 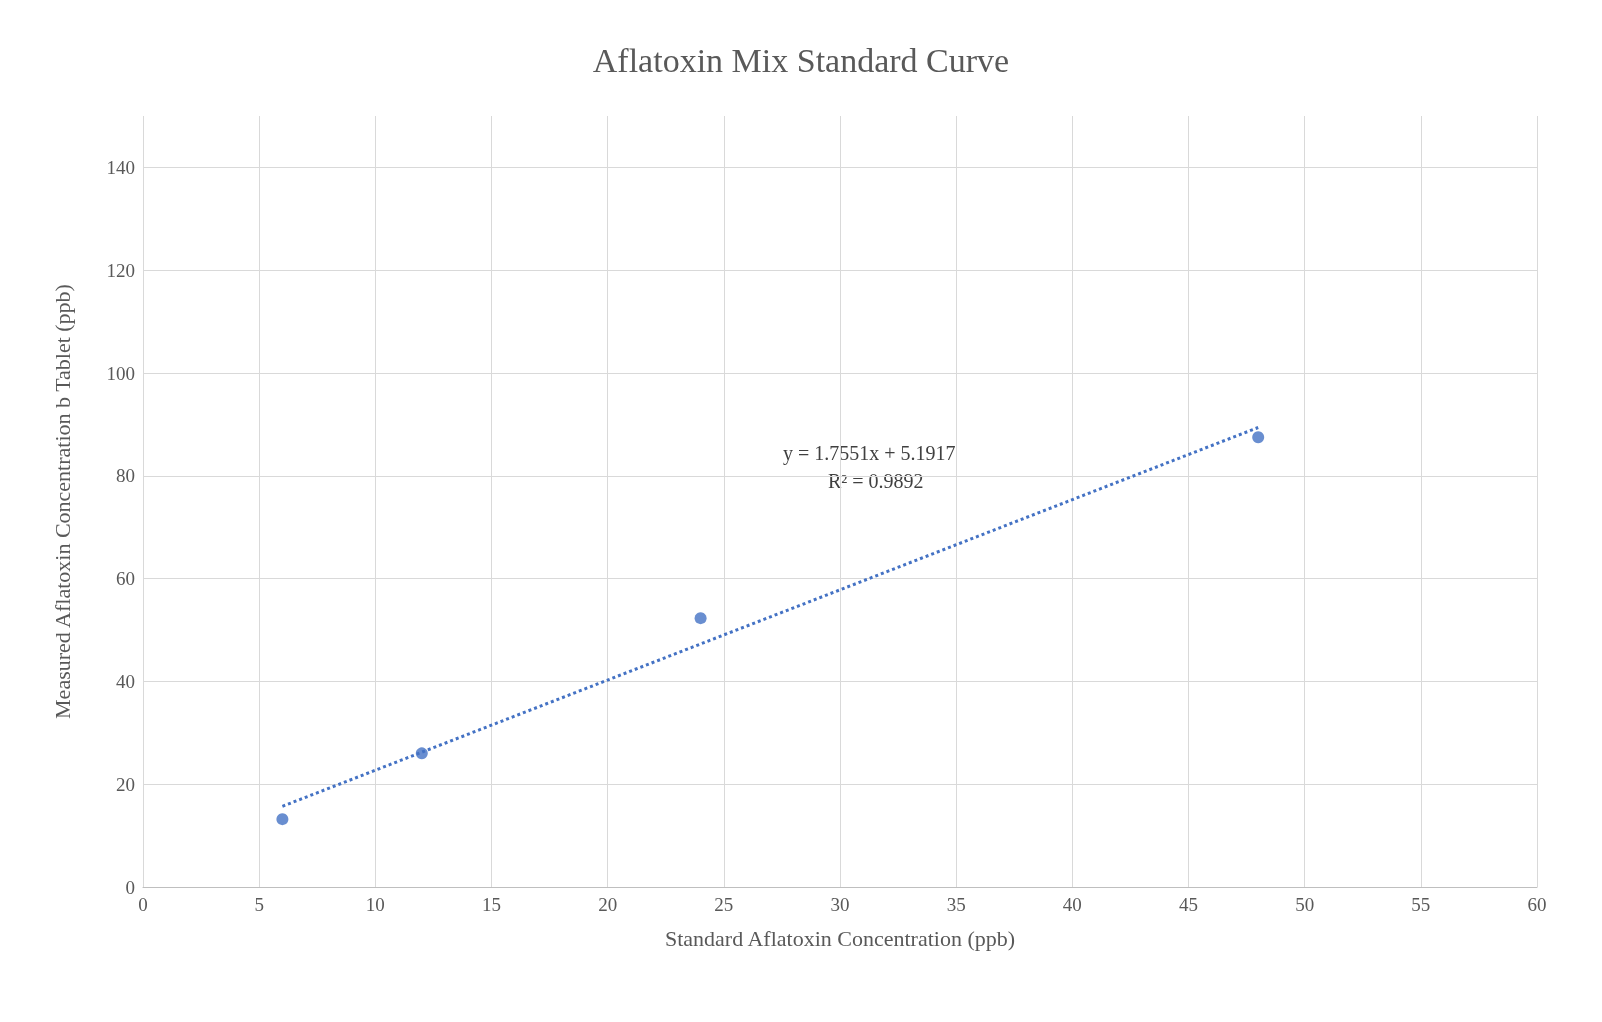 What do you see at coordinates (130, 887) in the screenshot?
I see `y-tick-label: 0` at bounding box center [130, 887].